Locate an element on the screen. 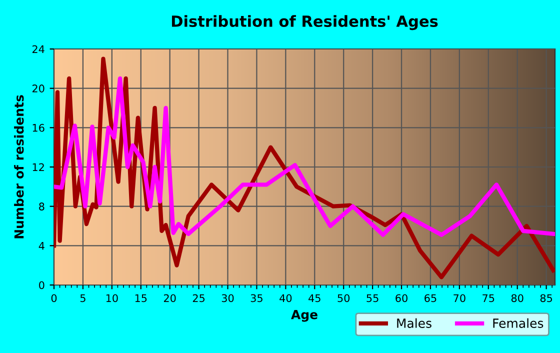 The width and height of the screenshot is (560, 353). x-tick-label: 65 is located at coordinates (430, 298).